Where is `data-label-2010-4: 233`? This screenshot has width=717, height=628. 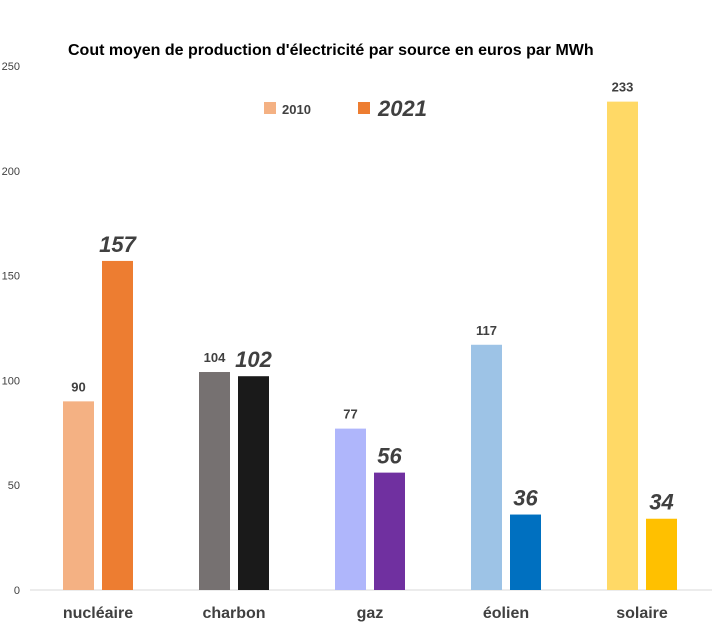
data-label-2010-4: 233 is located at coordinates (623, 87).